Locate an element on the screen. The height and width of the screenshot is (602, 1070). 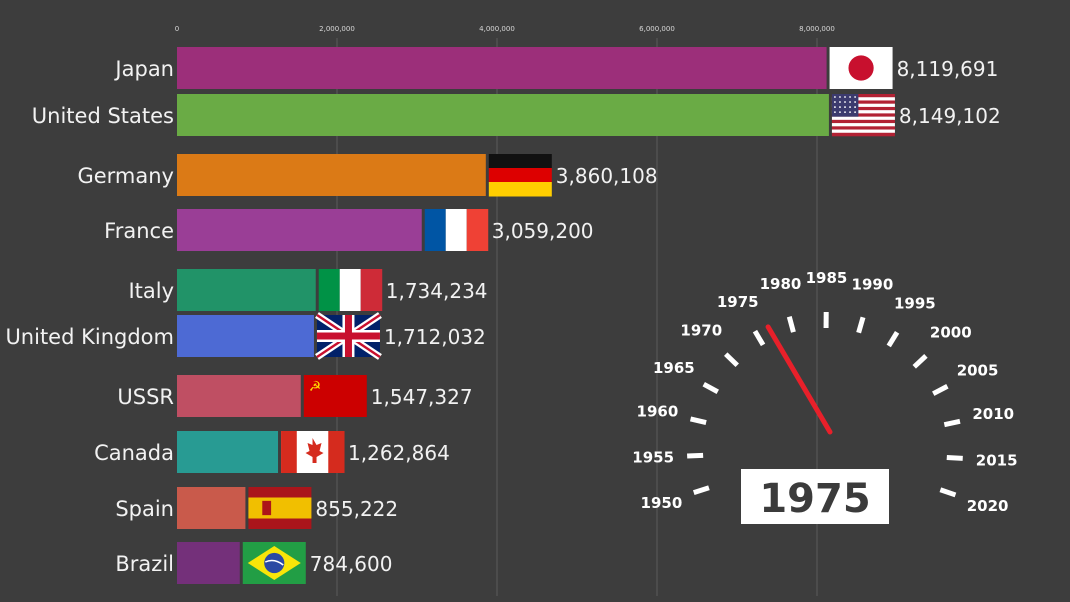
value-label: 784,600 is located at coordinates (351, 564).